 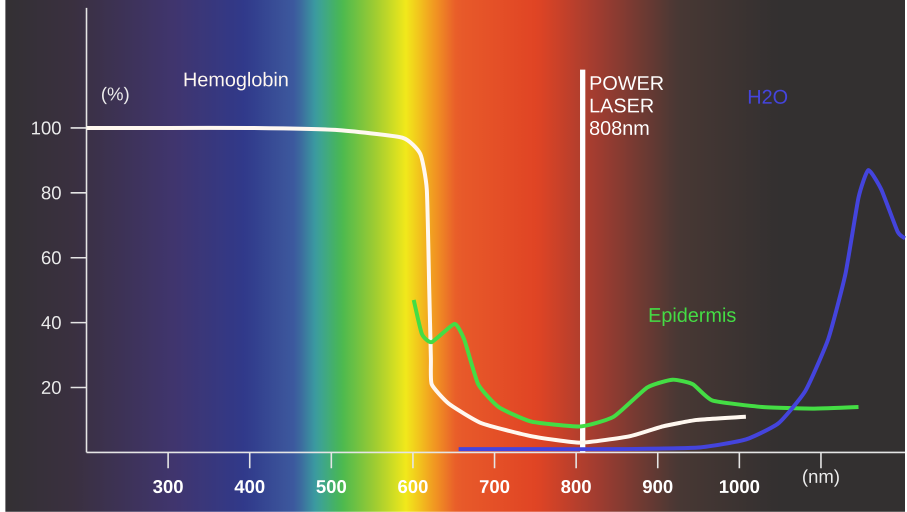 I want to click on x-tick-label: 900, so click(x=657, y=487).